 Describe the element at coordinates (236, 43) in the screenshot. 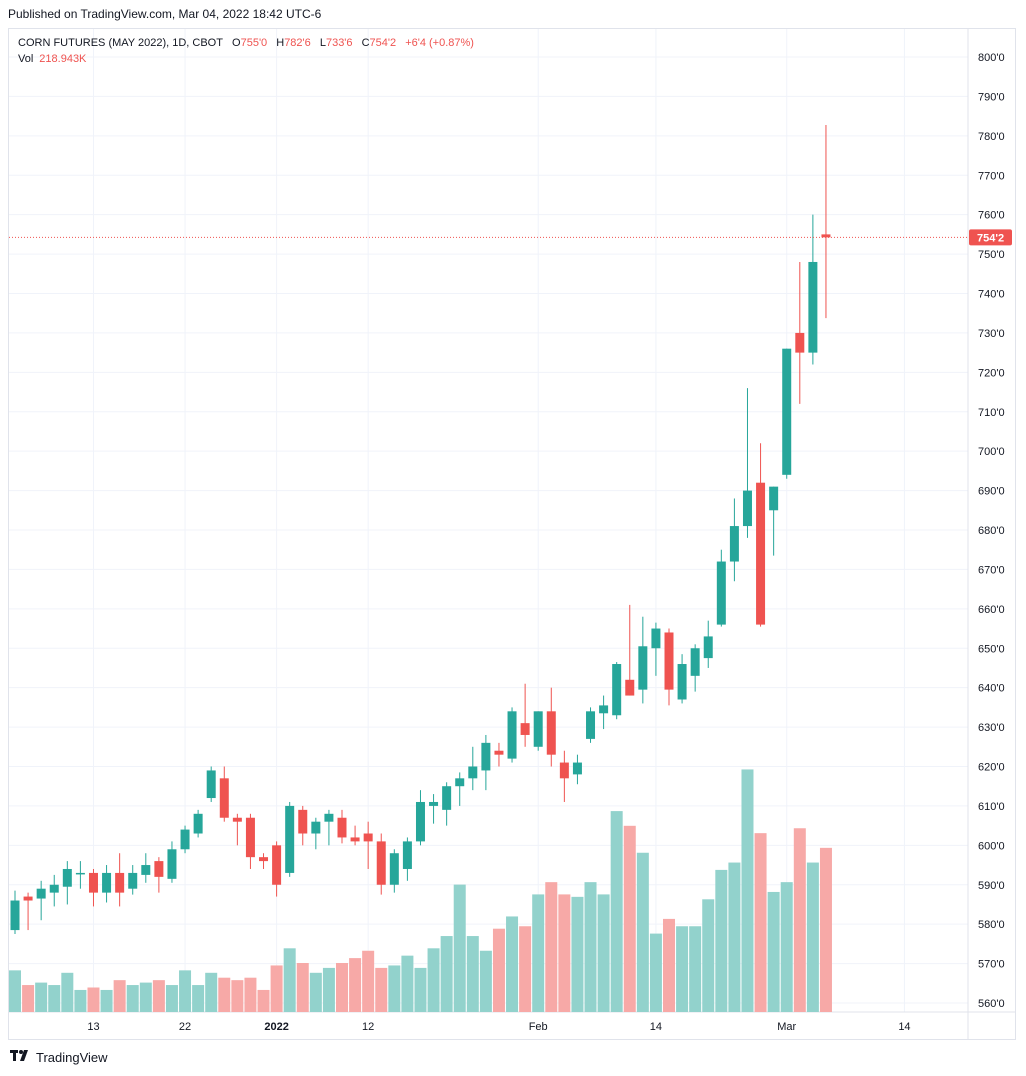

I see `legend-open-label: O` at that location.